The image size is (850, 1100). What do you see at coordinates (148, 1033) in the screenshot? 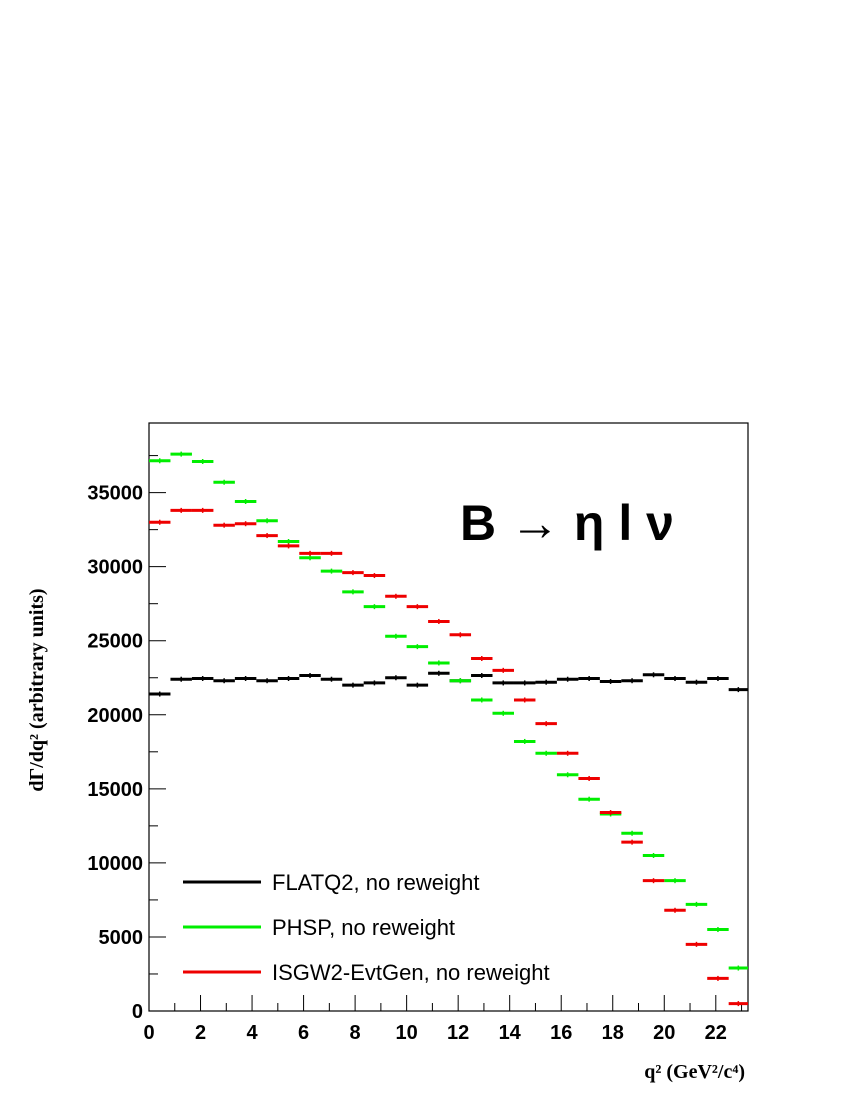
I see `x-tick-label: 0` at bounding box center [148, 1033].